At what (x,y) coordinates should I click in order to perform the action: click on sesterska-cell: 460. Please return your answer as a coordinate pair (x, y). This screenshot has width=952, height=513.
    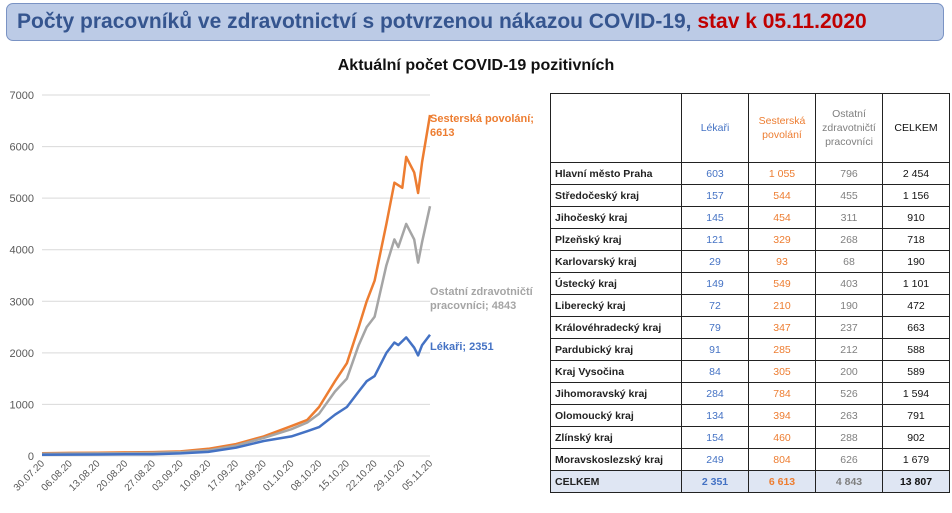
    Looking at the image, I should click on (782, 437).